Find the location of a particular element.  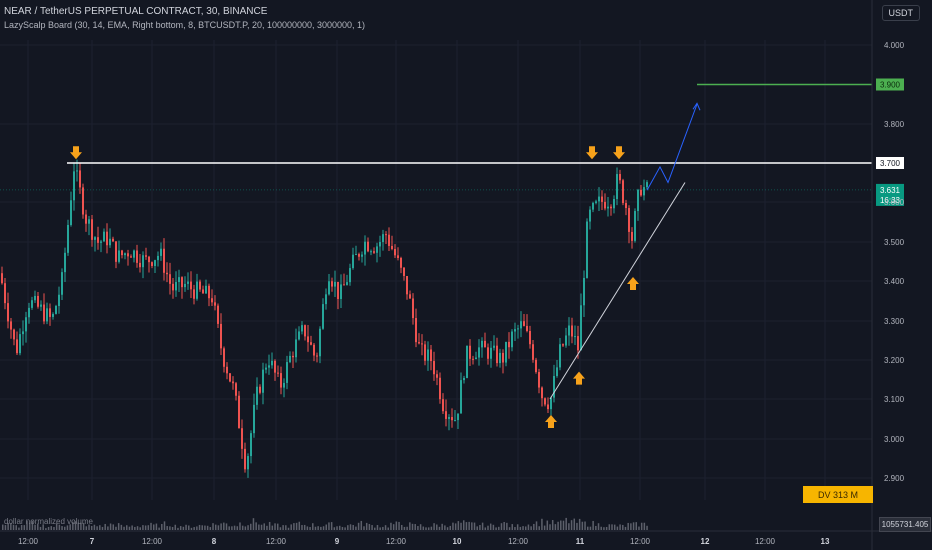

currency-selector: USDT is located at coordinates (900, 13).